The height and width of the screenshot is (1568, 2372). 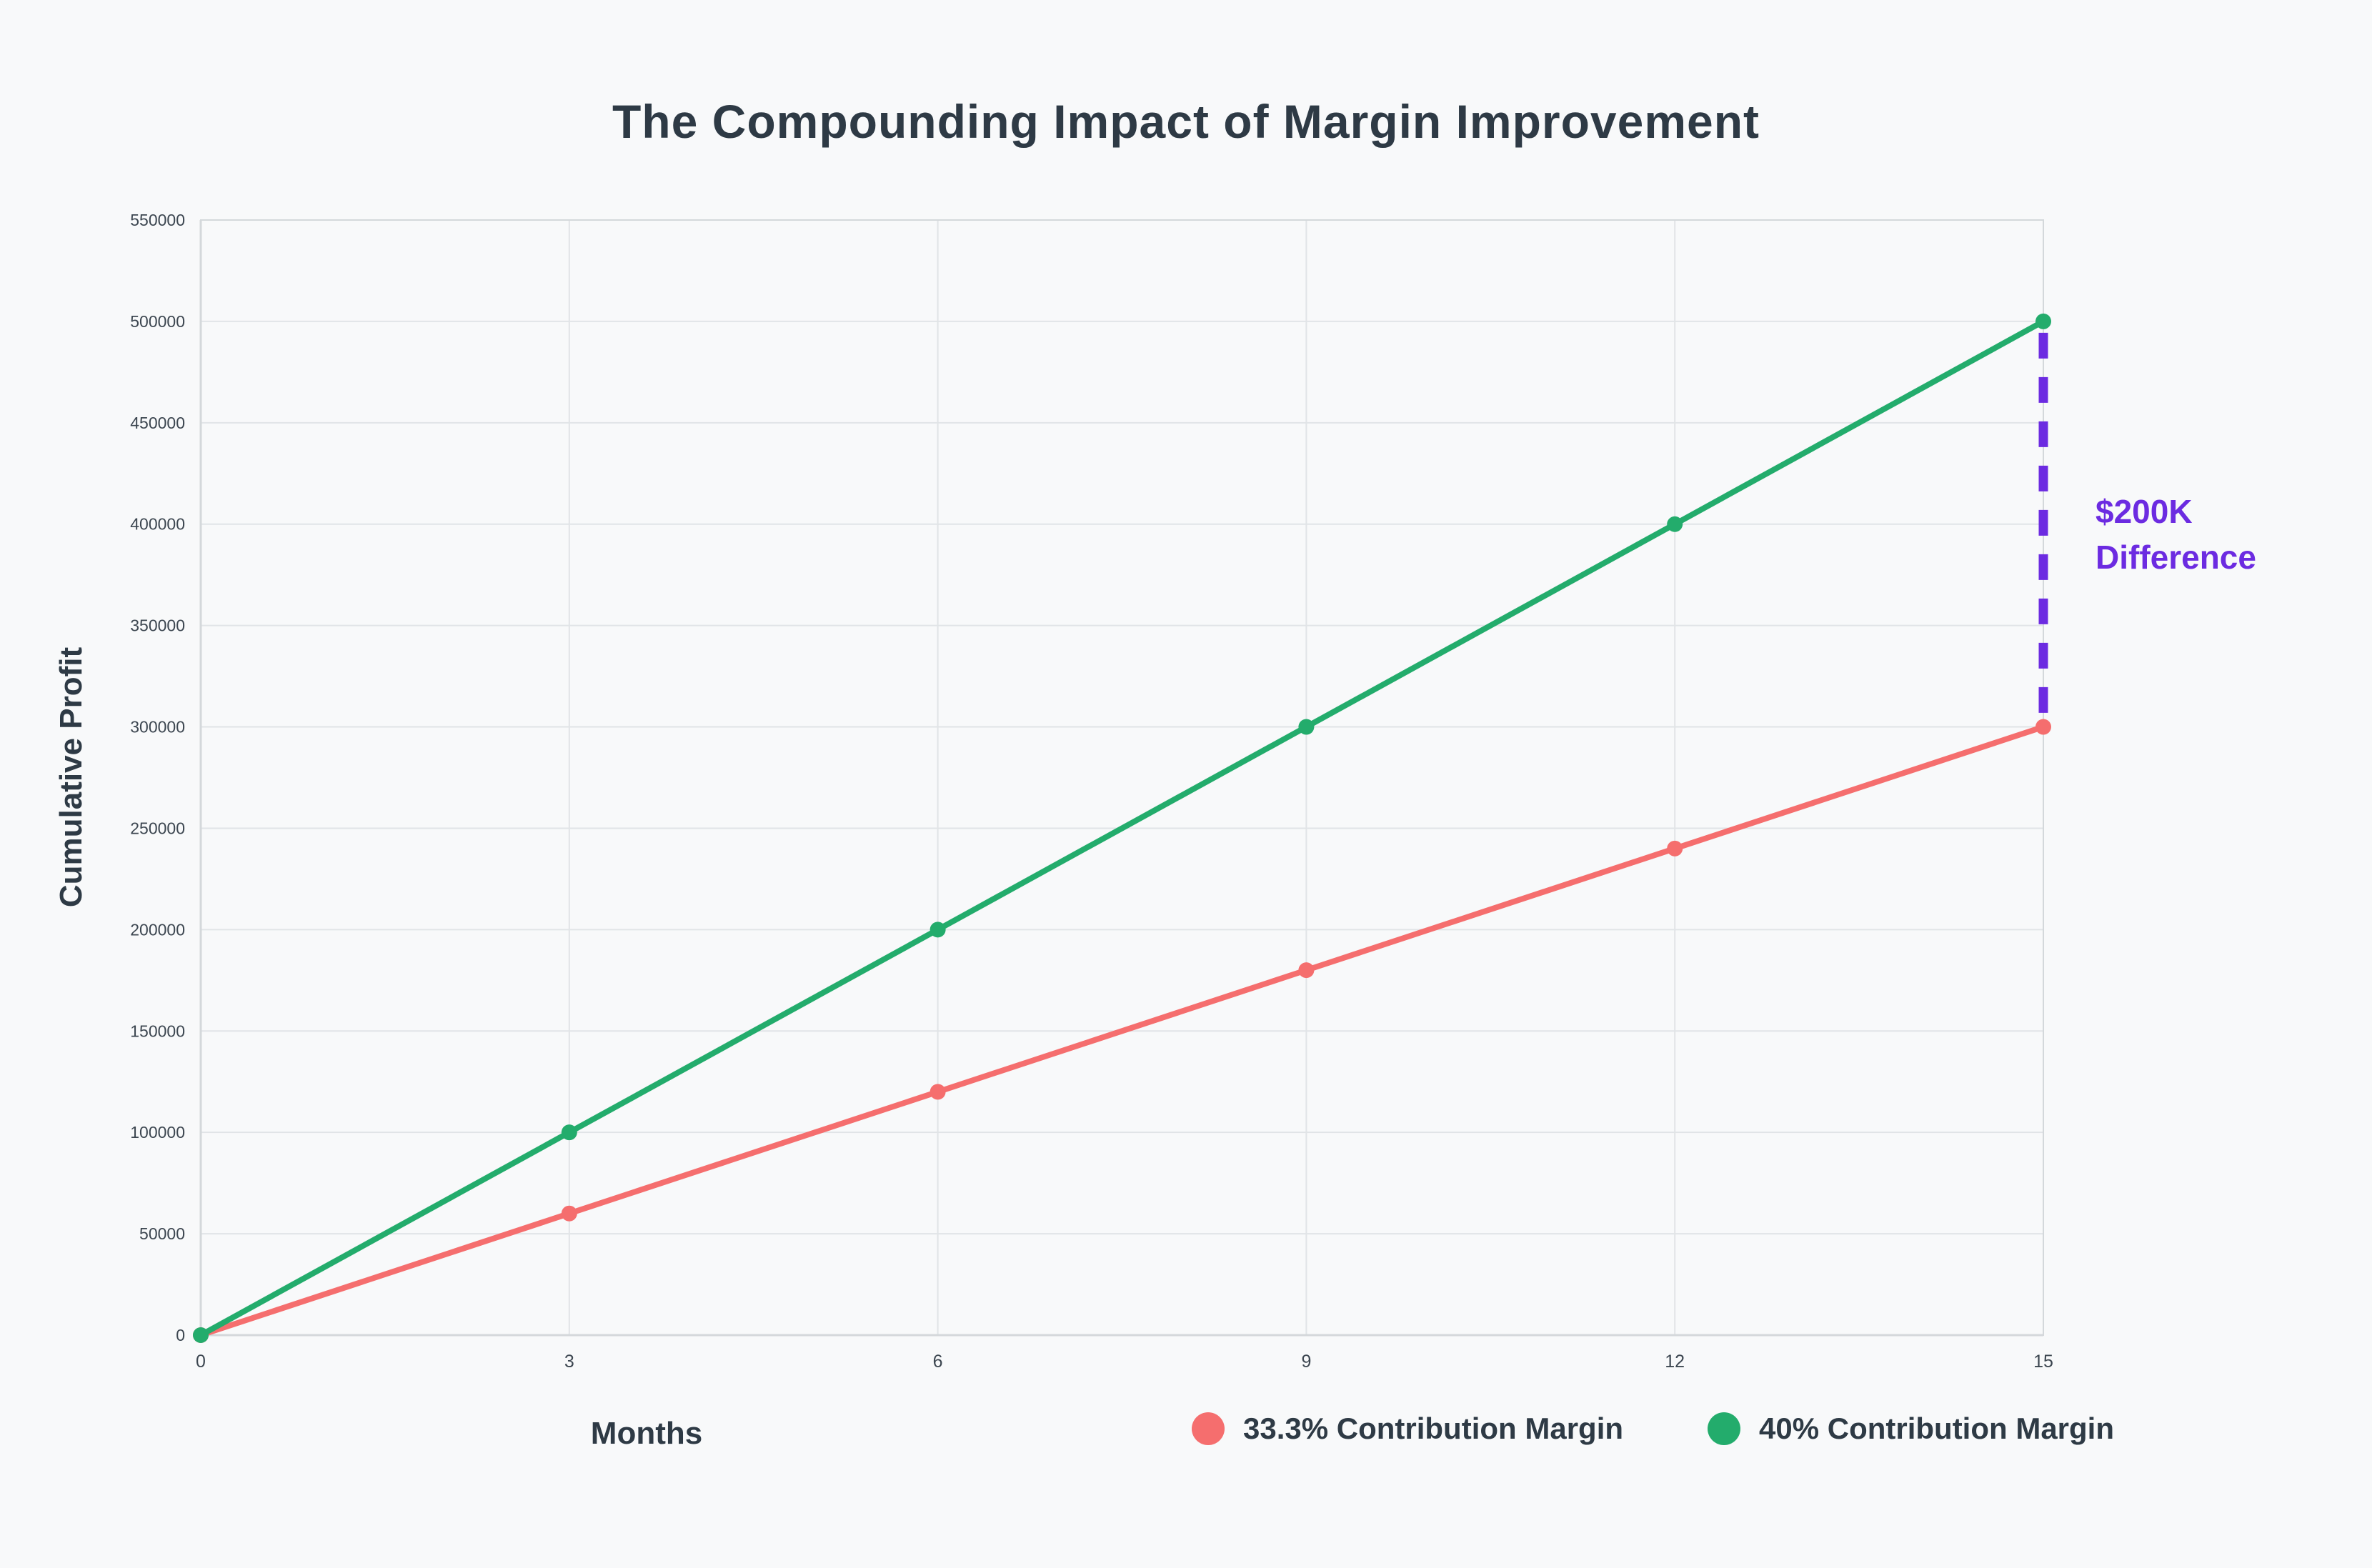 I want to click on x-axis-title: Months, so click(x=646, y=1433).